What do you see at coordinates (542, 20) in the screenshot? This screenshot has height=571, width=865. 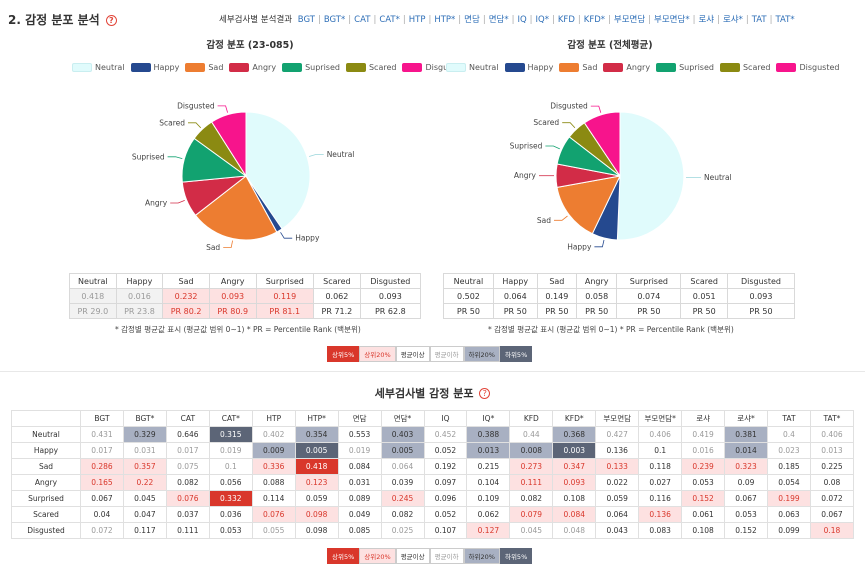 I see `nav-link: IQ*` at bounding box center [542, 20].